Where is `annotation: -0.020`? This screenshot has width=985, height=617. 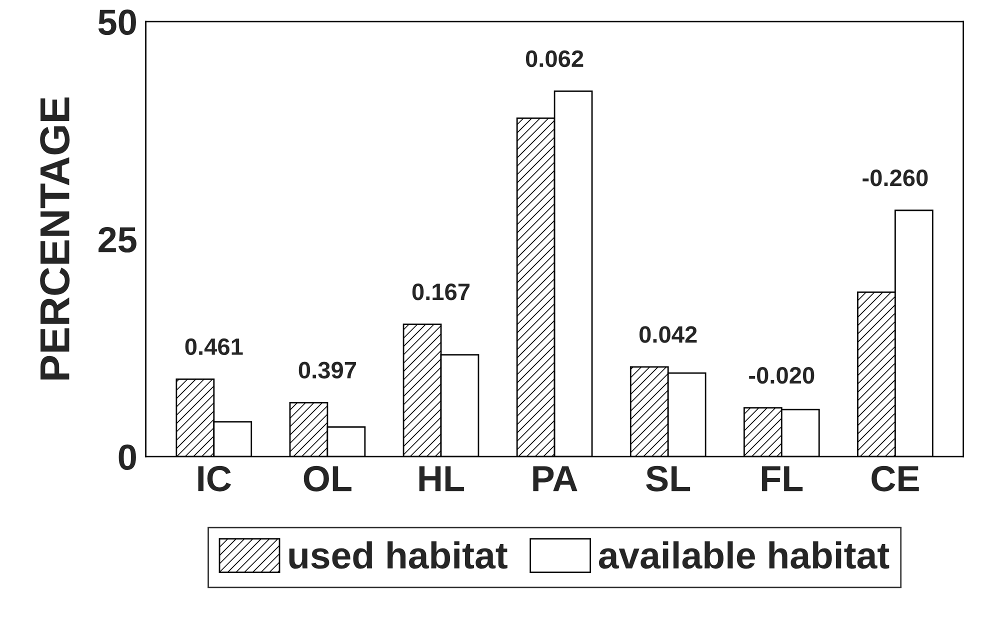
annotation: -0.020 is located at coordinates (781, 375).